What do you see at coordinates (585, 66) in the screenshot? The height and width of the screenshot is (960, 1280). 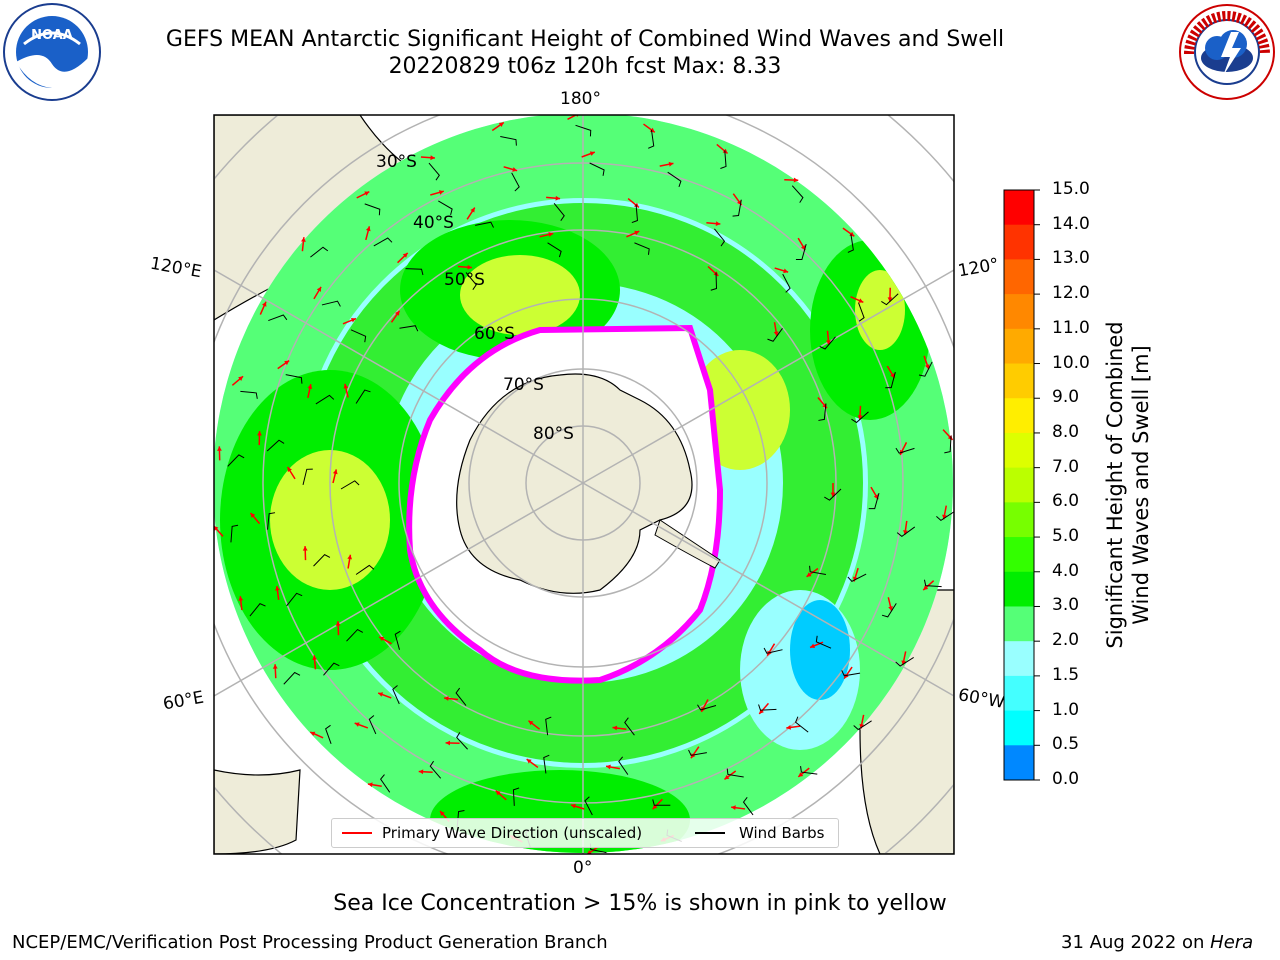 I see `chart-subtitle: 20220829 t06z 120h fcst Max: 8.33` at bounding box center [585, 66].